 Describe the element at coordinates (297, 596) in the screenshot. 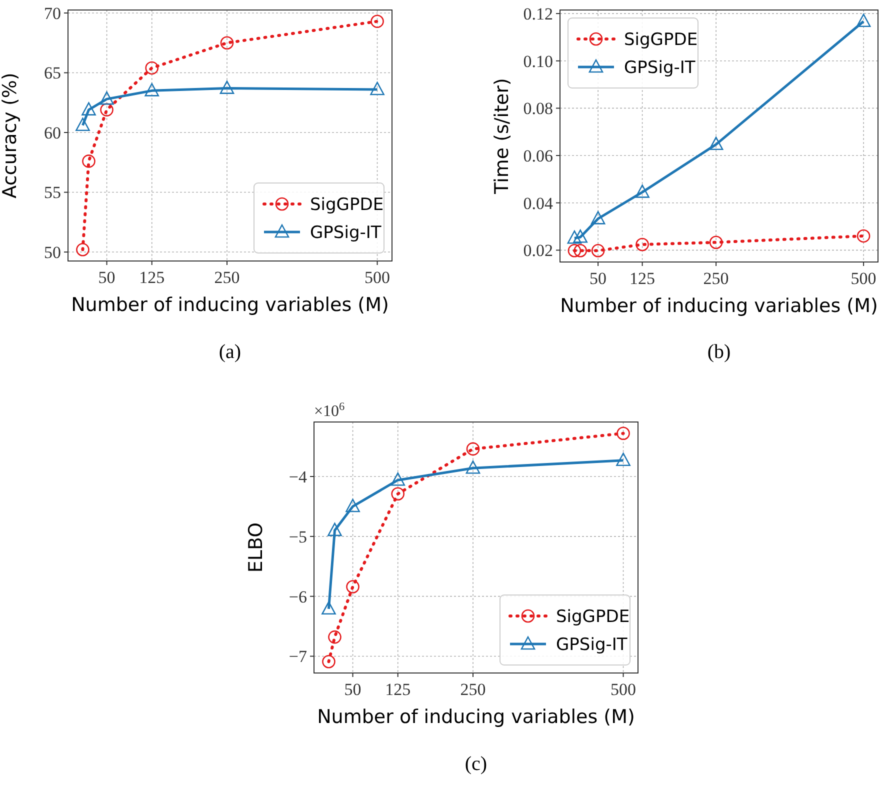

I see `y-tick-label: −6` at that location.